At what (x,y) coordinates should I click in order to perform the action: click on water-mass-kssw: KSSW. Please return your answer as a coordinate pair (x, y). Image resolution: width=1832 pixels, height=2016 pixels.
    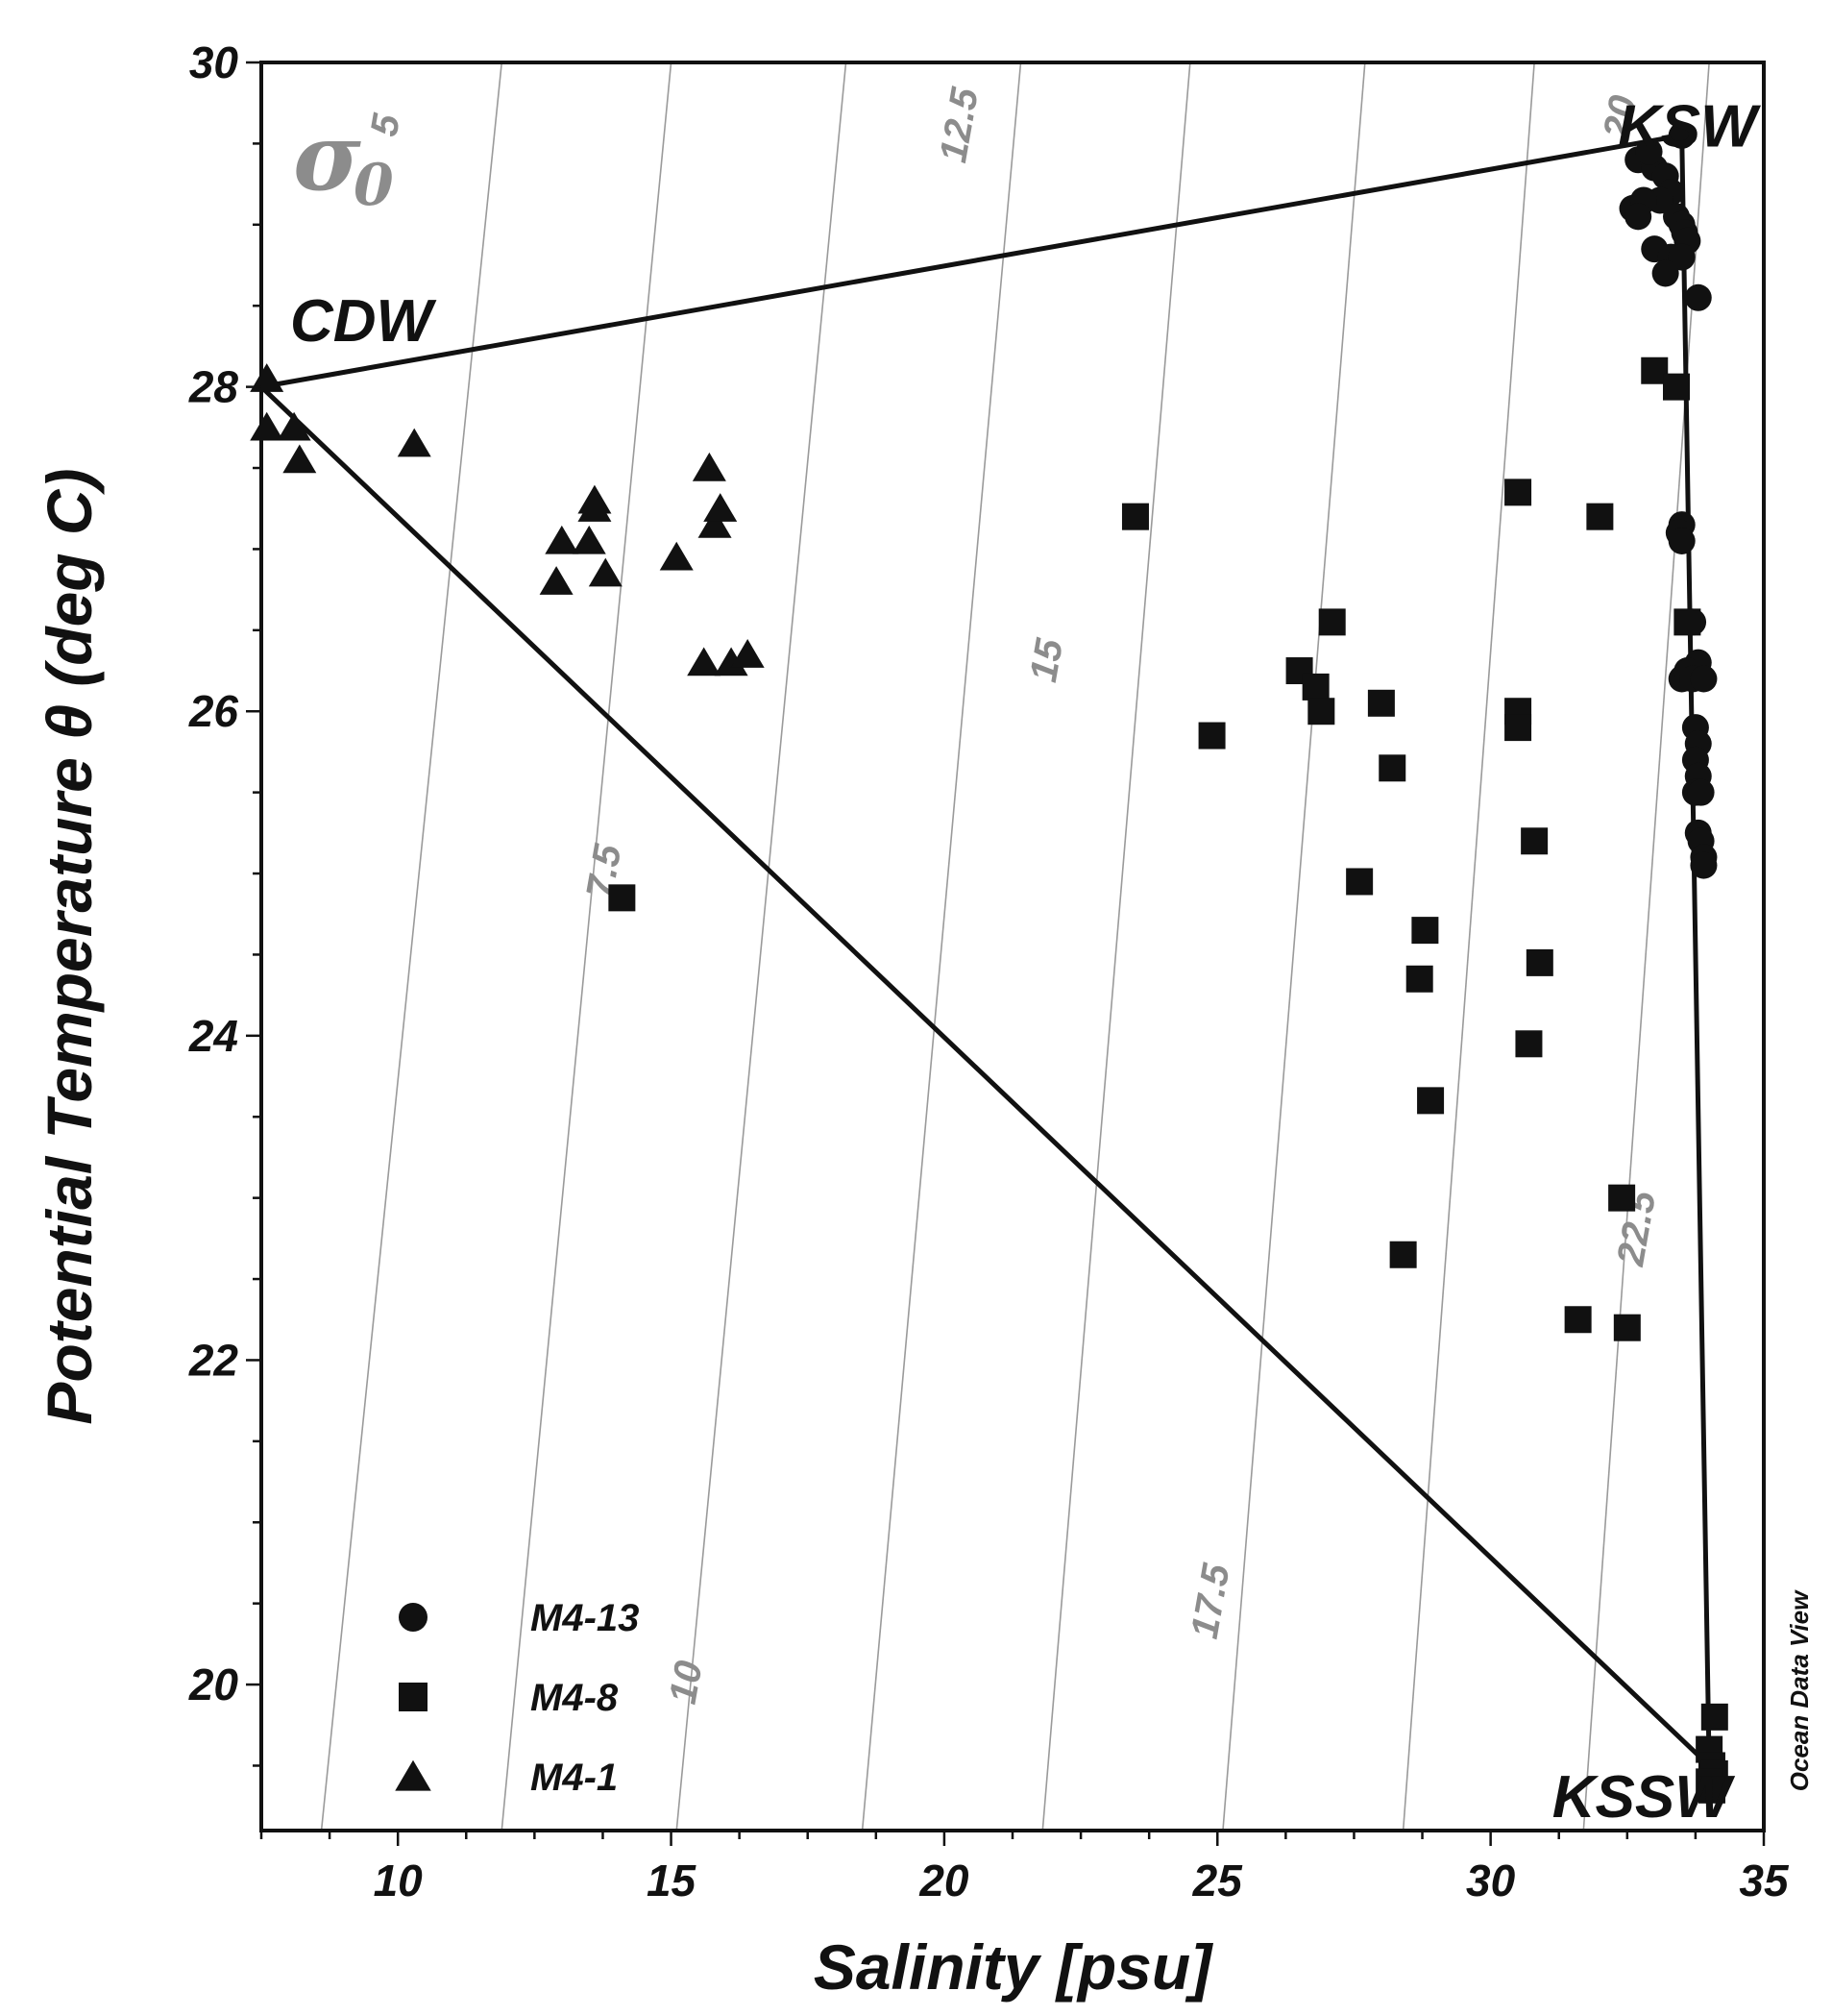
    Looking at the image, I should click on (1643, 1797).